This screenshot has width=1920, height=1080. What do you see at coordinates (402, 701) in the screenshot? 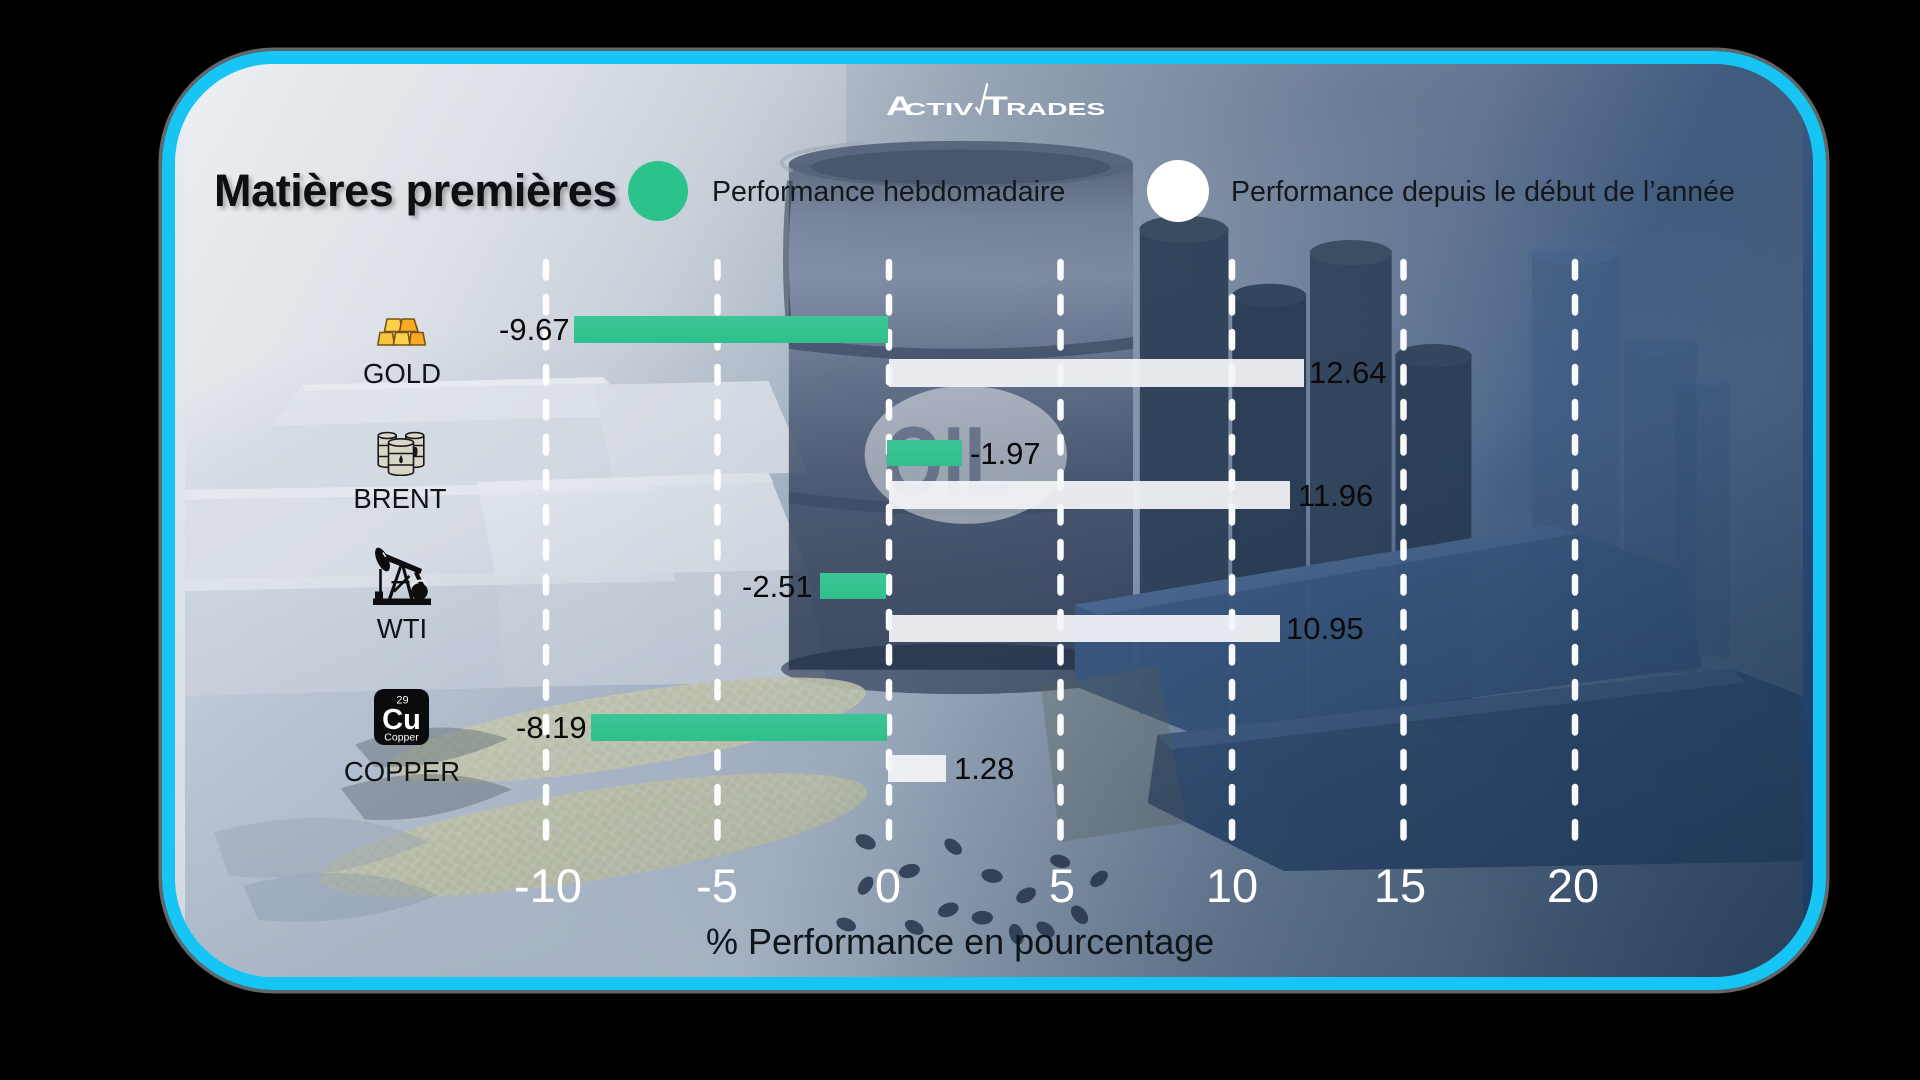
I see `svg-text: 29` at bounding box center [402, 701].